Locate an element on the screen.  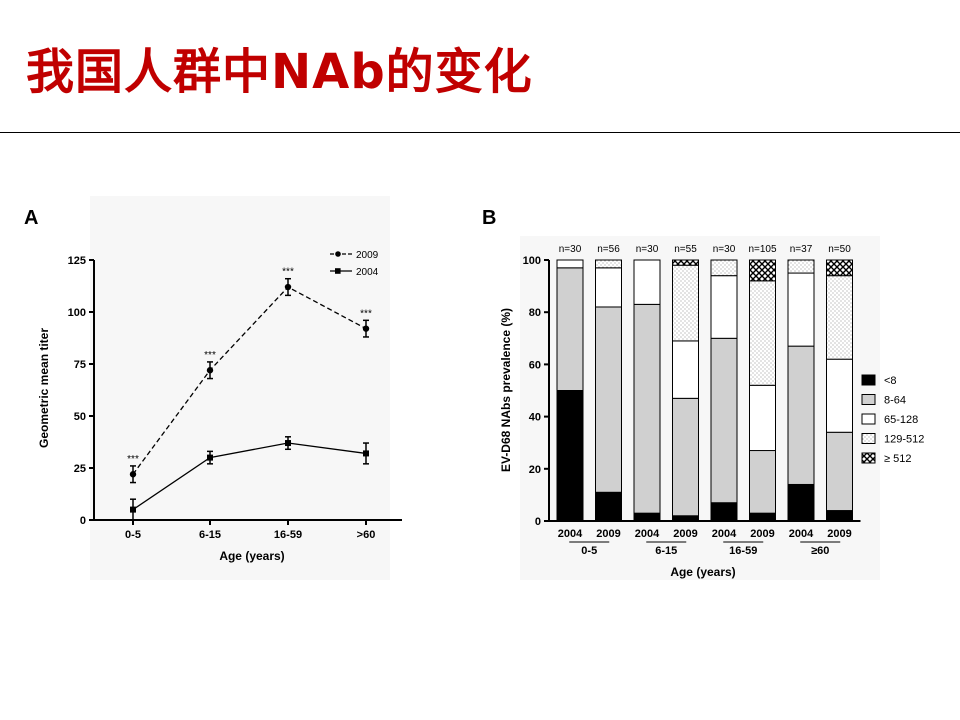
panel-b-y-tick-label: 0 is located at coordinates (538, 522).